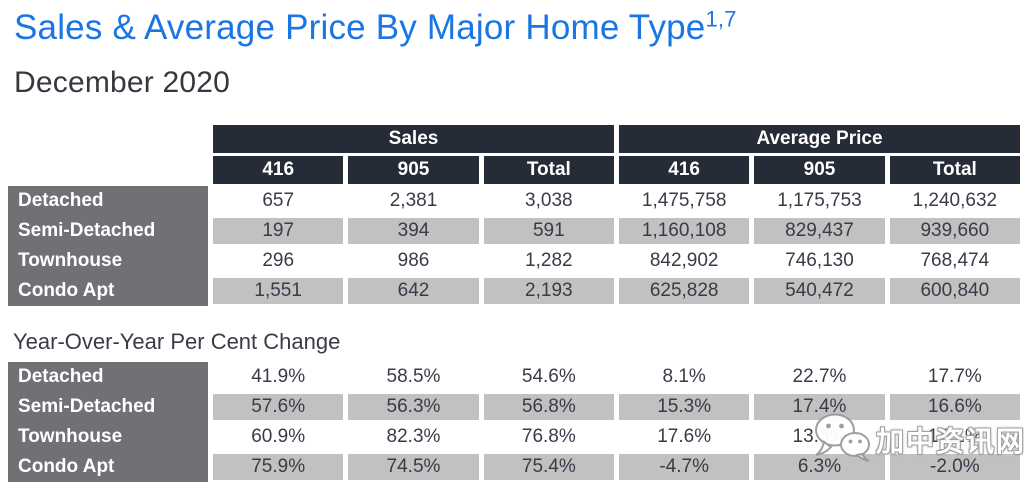  Describe the element at coordinates (278, 170) in the screenshot. I see `column-header-sales-416: 416` at that location.